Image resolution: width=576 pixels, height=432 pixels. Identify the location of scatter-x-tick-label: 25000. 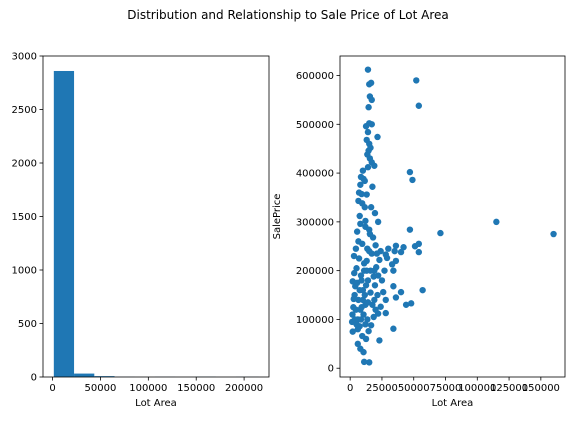
(382, 388).